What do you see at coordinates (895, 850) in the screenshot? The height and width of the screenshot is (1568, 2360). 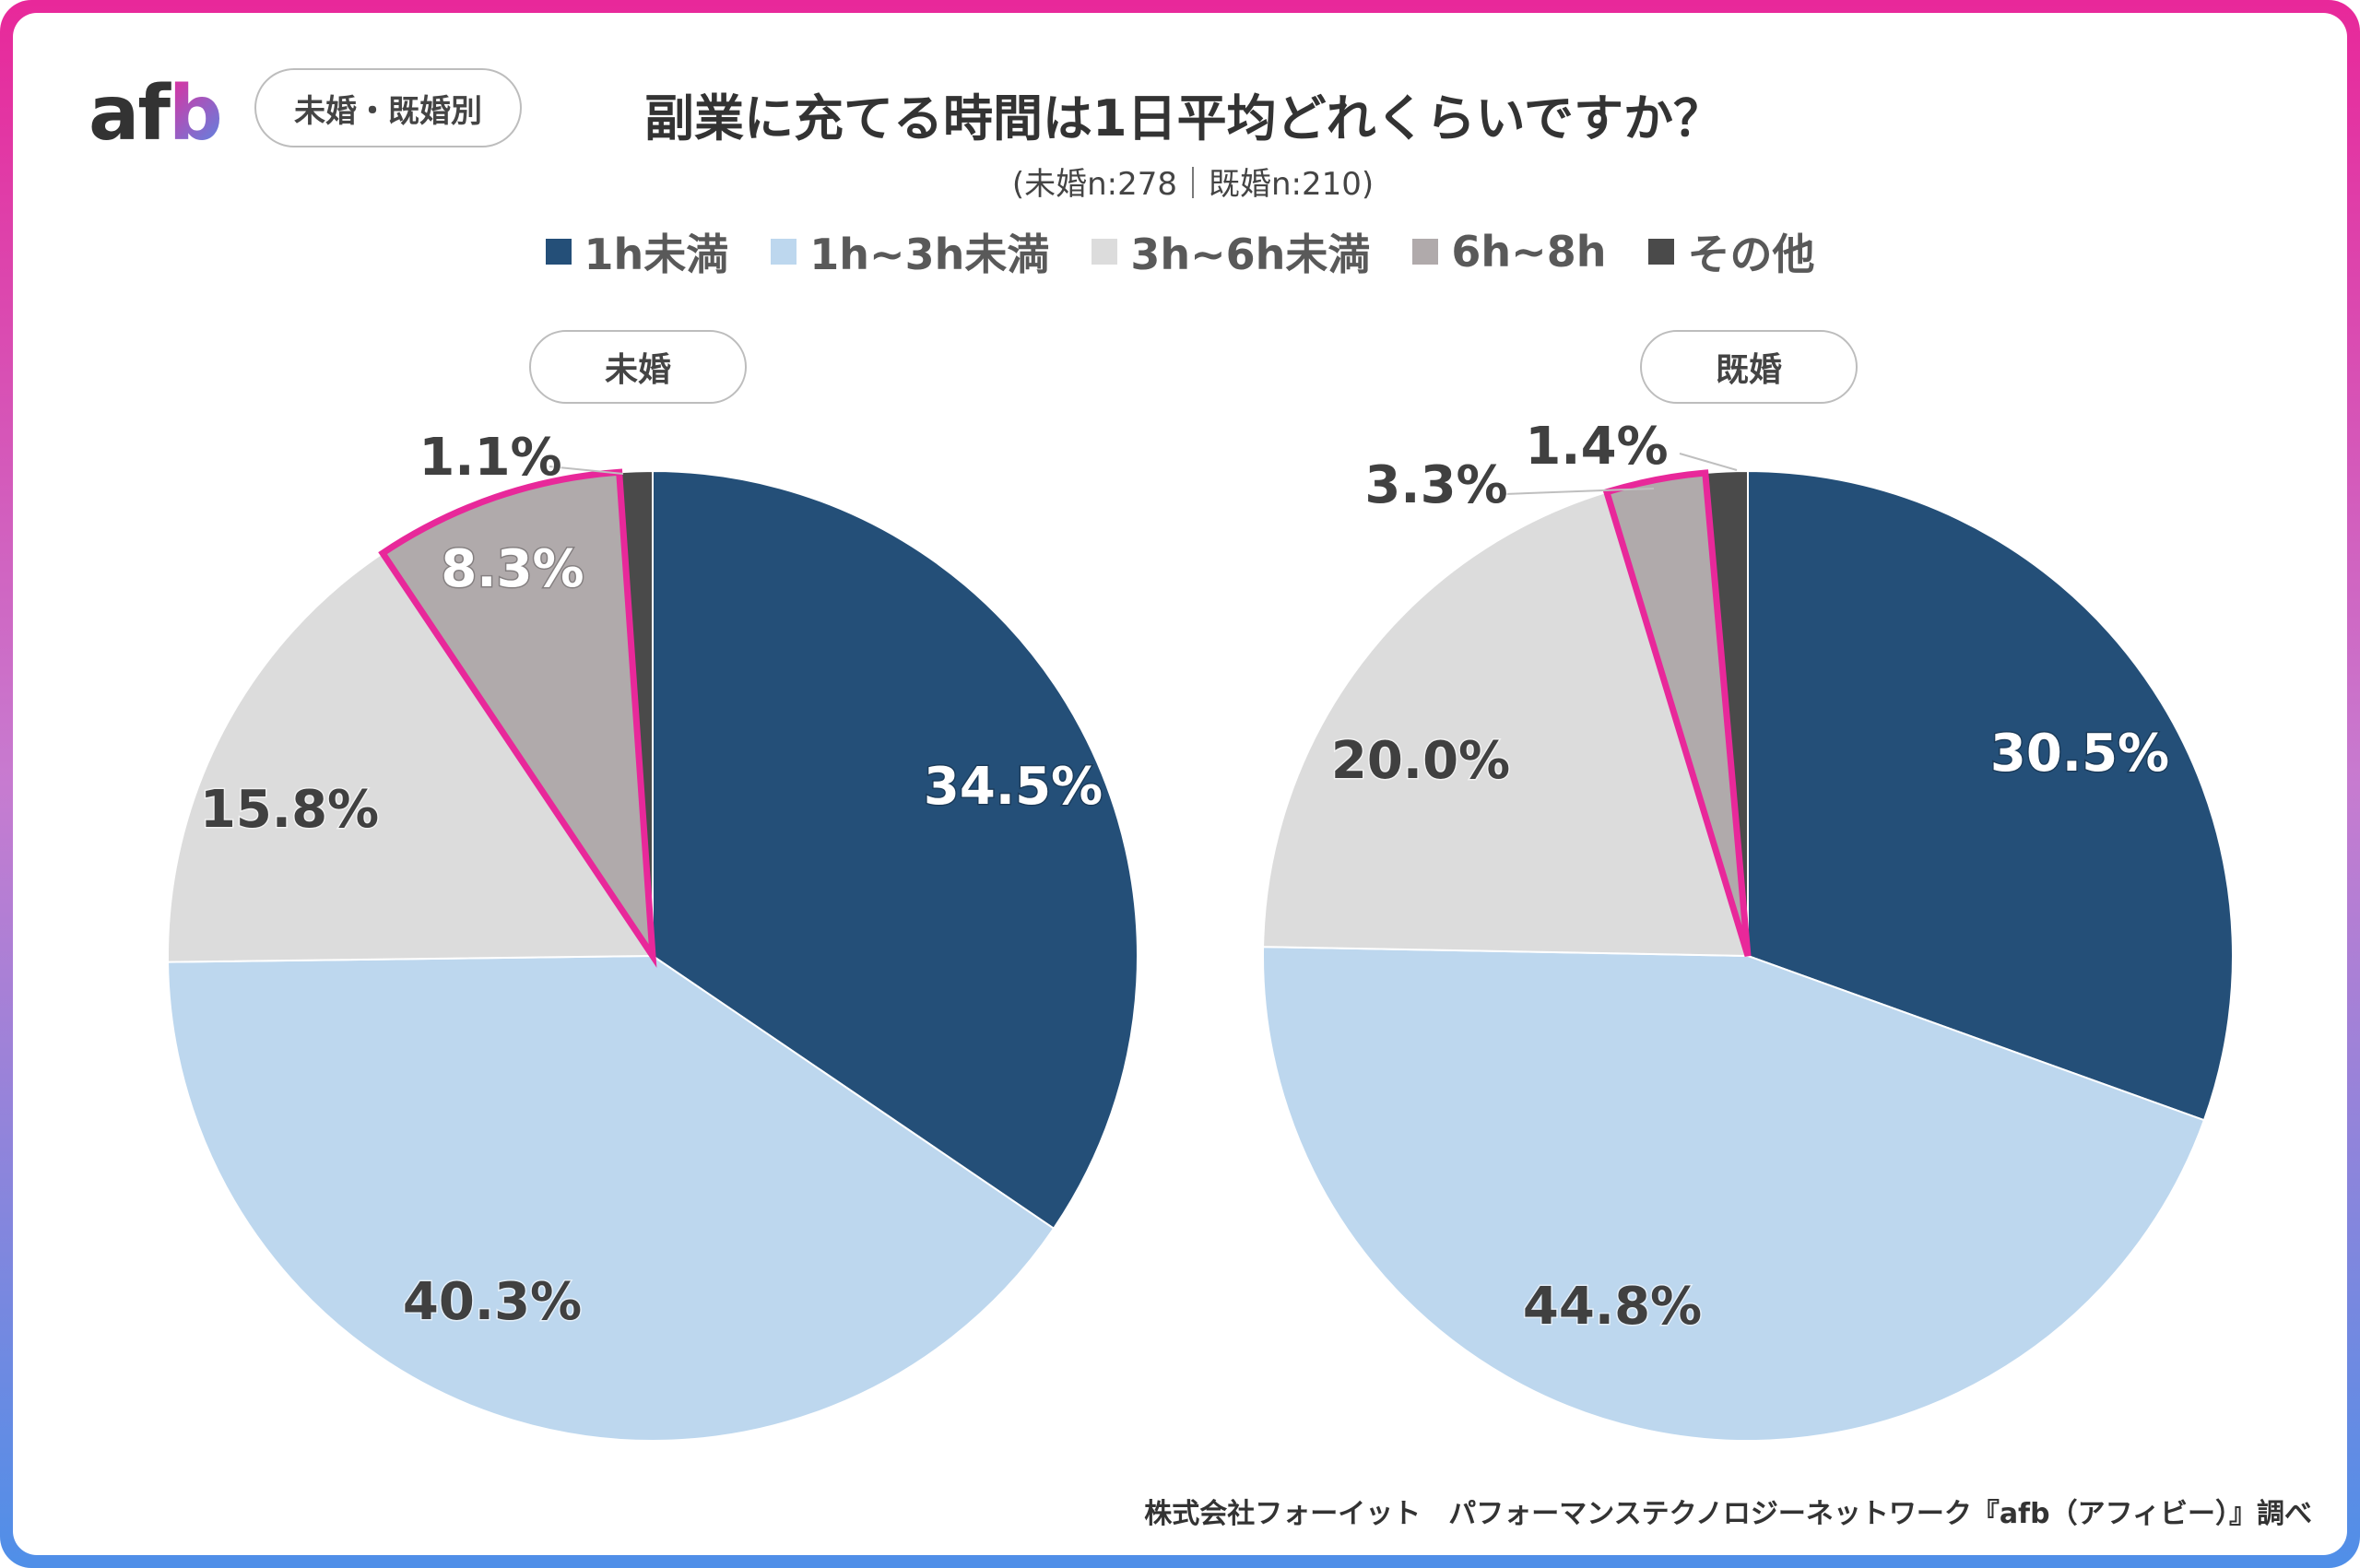 I see `pie-slice-unmarried-lt1h` at bounding box center [895, 850].